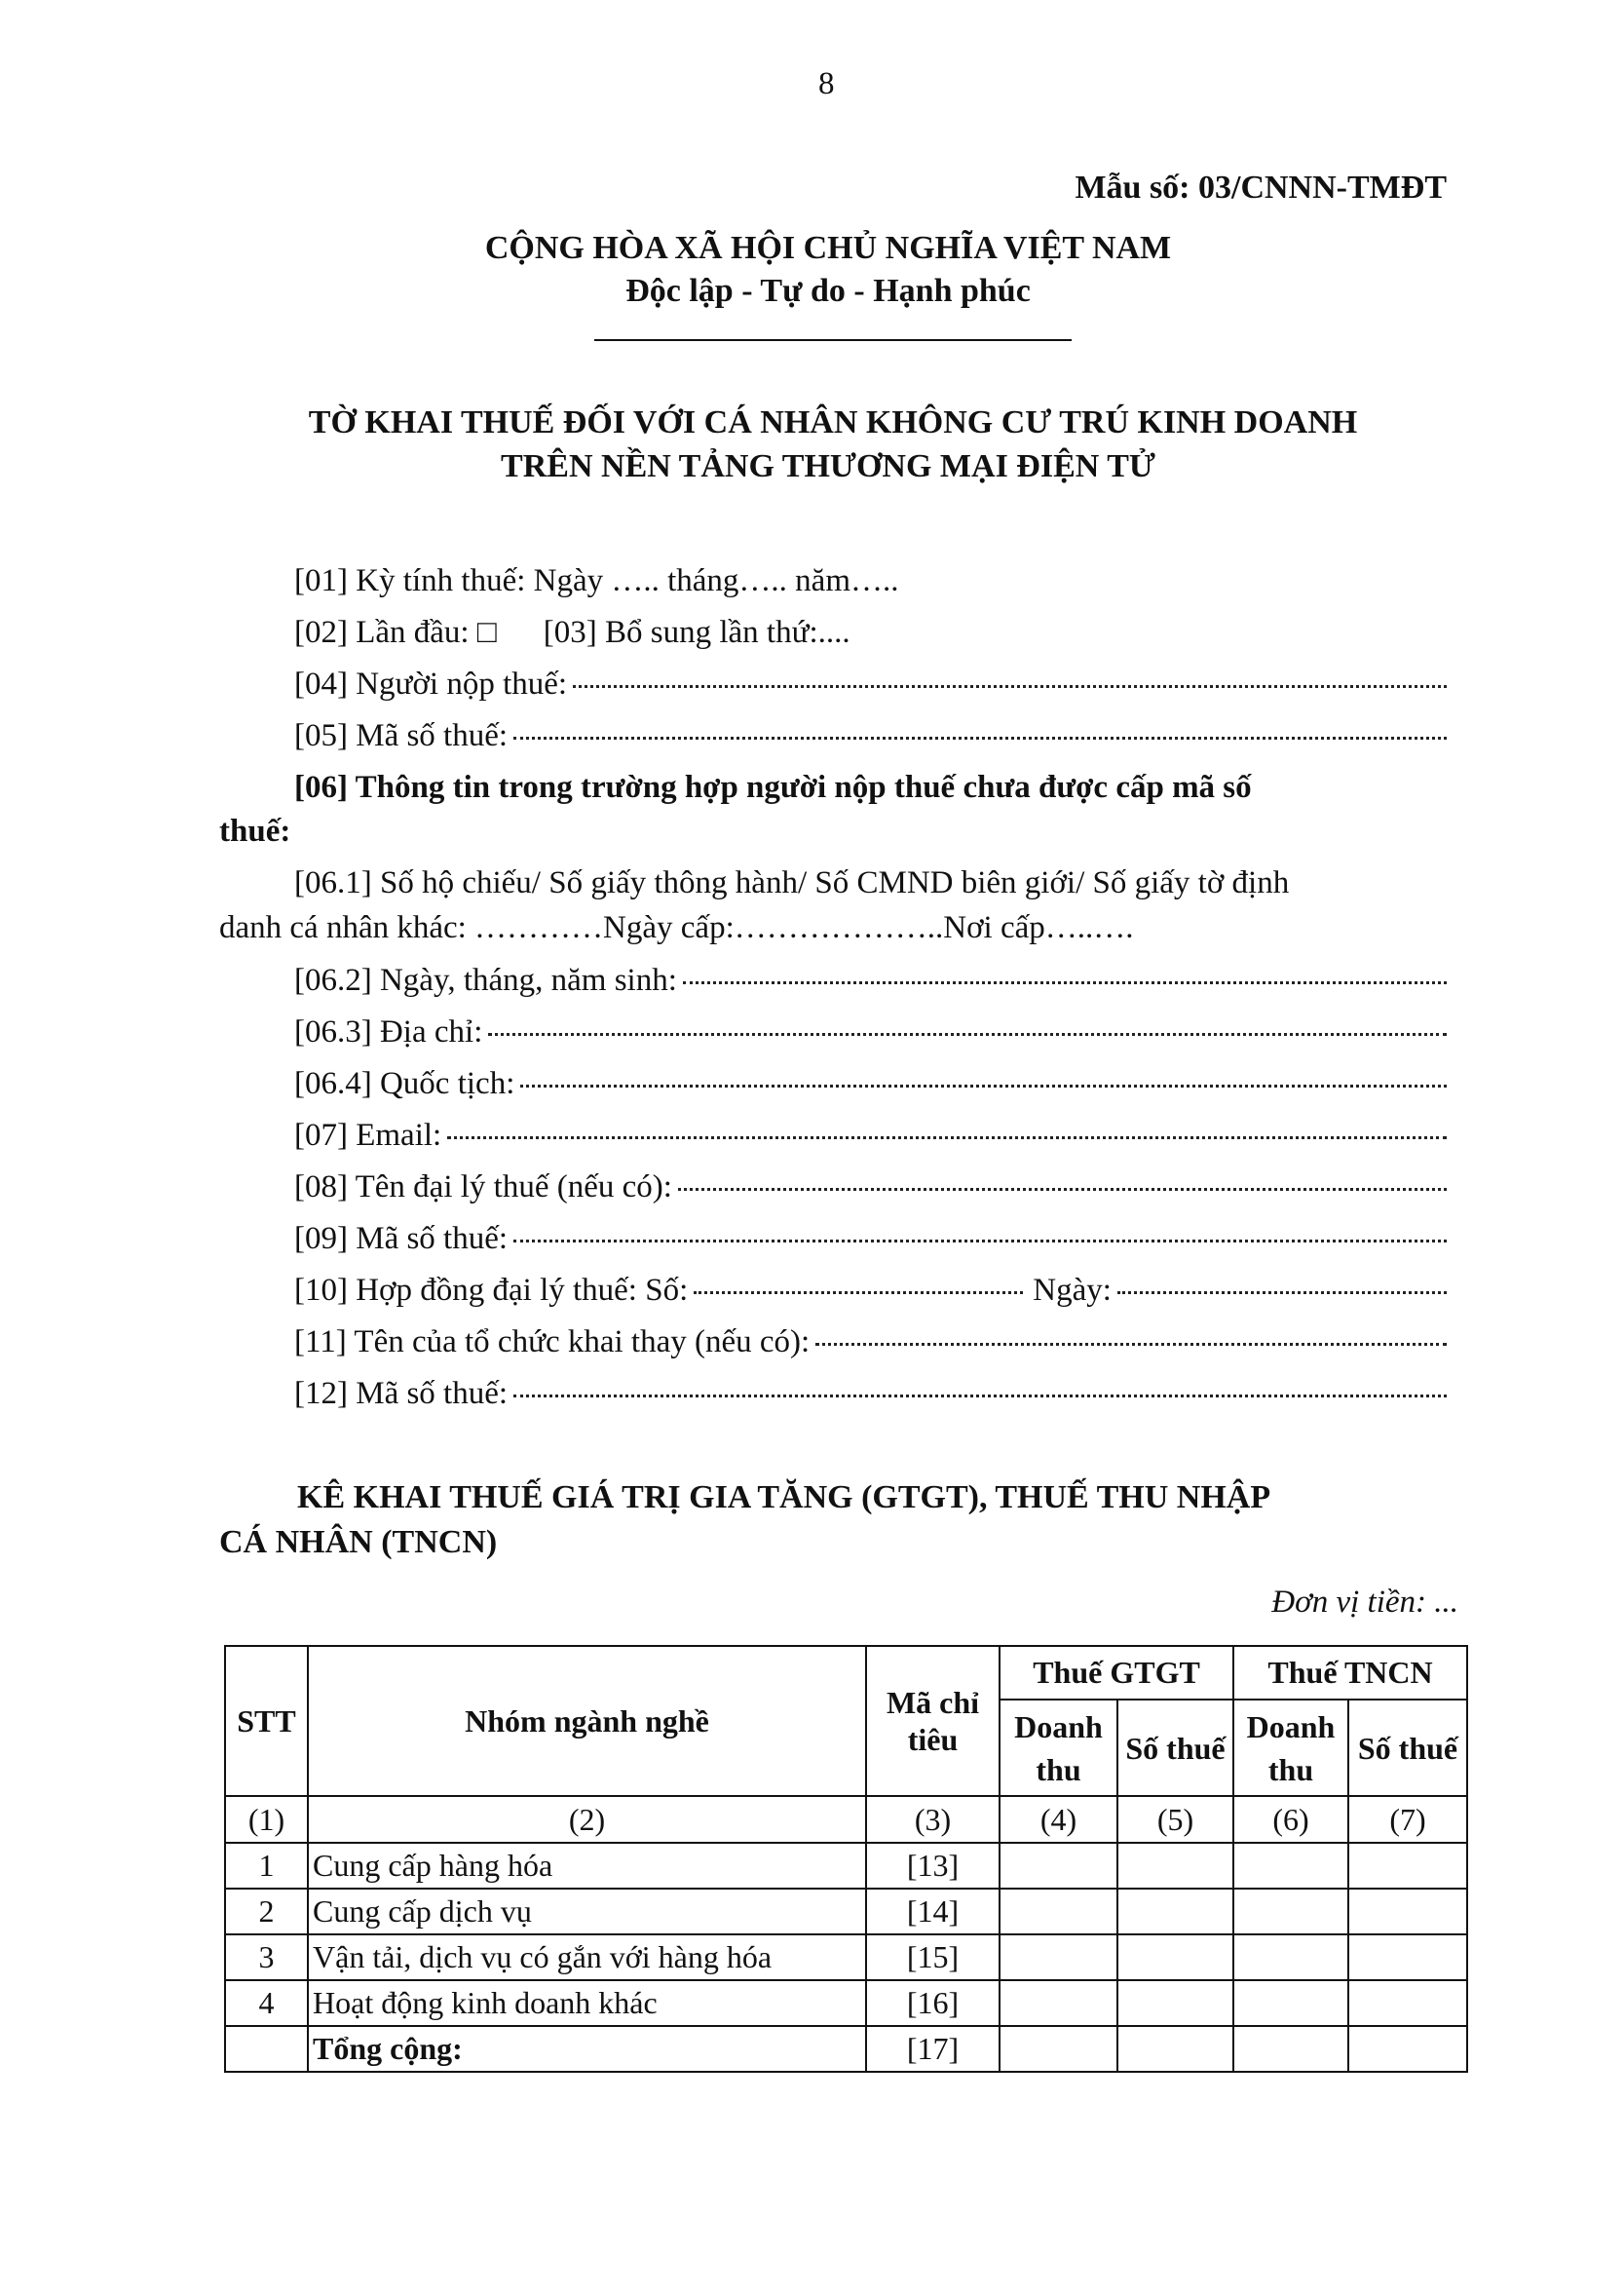 This screenshot has width=1624, height=2293. What do you see at coordinates (933, 1819) in the screenshot?
I see `col-number: (3)` at bounding box center [933, 1819].